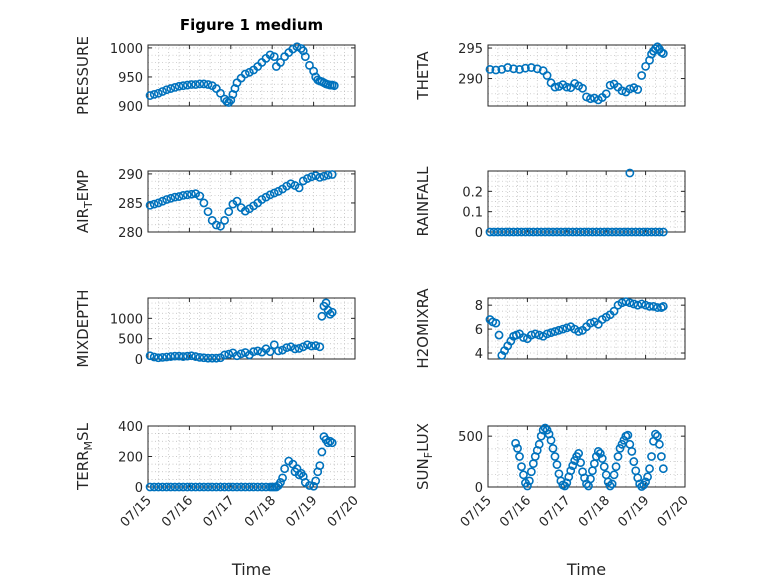 This screenshot has height=583, width=778. I want to click on x-axis-label-right: Time, so click(586, 569).